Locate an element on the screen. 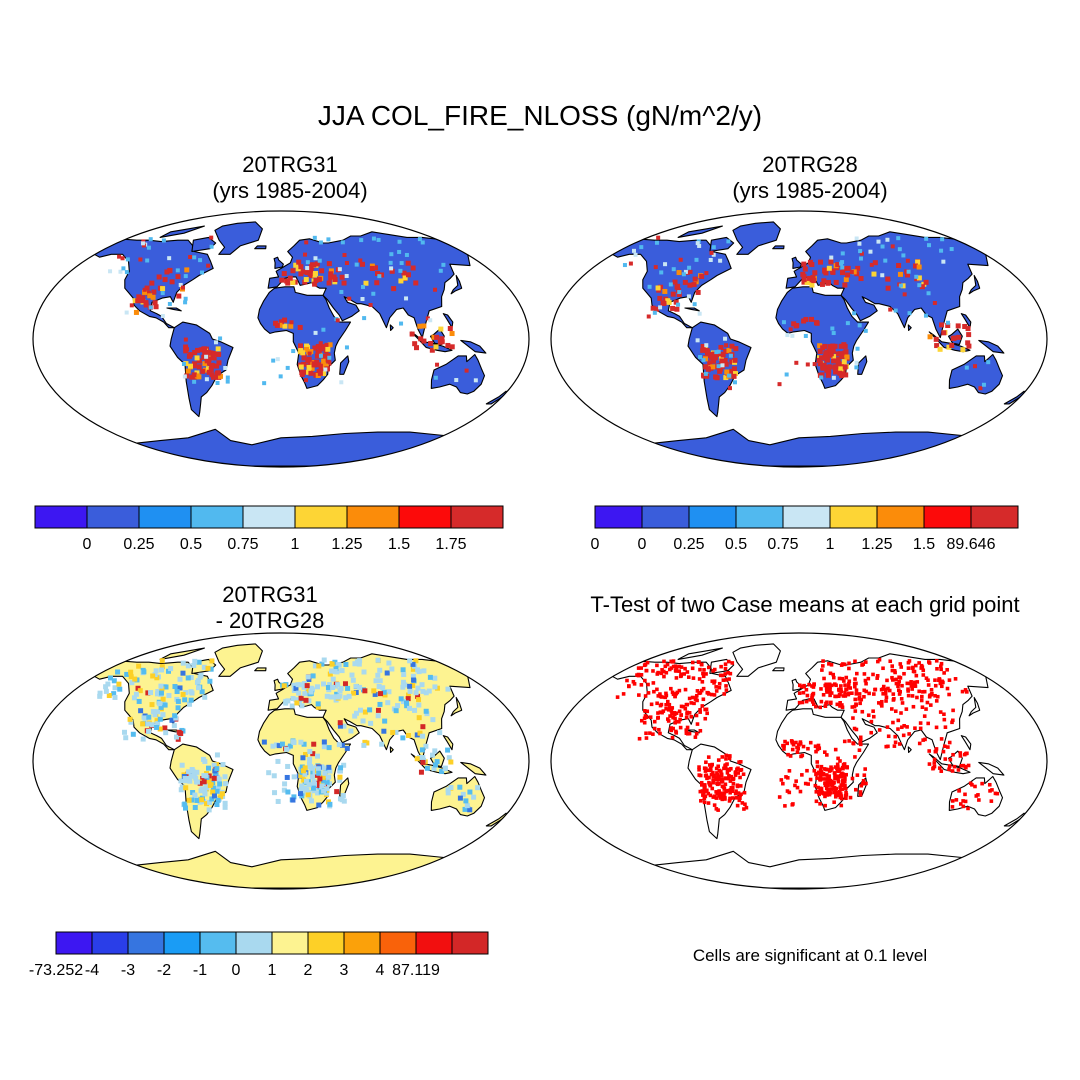 The height and width of the screenshot is (1080, 1080). land-iceland is located at coordinates (260, 669).